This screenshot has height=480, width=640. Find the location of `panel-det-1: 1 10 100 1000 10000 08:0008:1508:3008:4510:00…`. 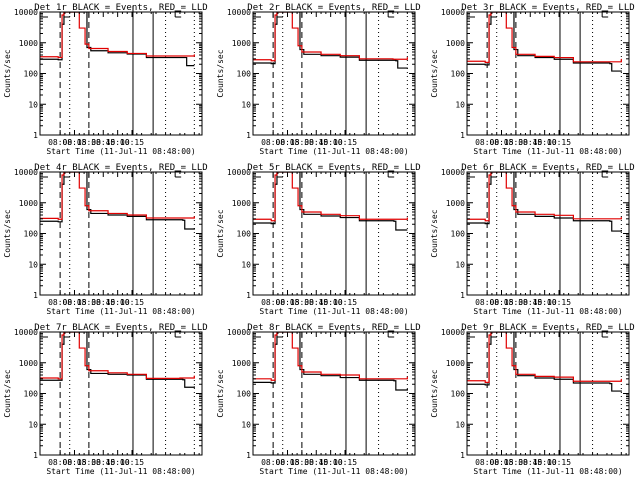

panel-det-1: 1 10 100 1000 10000 08:0008:1508:3008:4510:00… is located at coordinates (105, 79).